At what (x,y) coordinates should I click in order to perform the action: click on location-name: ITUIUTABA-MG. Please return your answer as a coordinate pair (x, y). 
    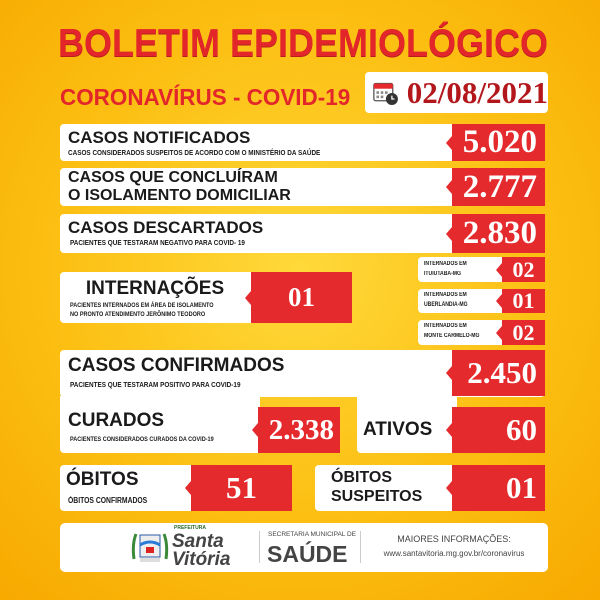
    Looking at the image, I should click on (443, 274).